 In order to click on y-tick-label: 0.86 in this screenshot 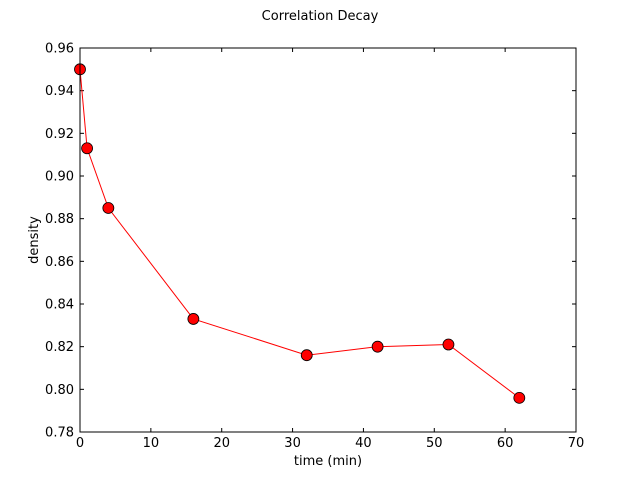, I will do `click(59, 262)`.